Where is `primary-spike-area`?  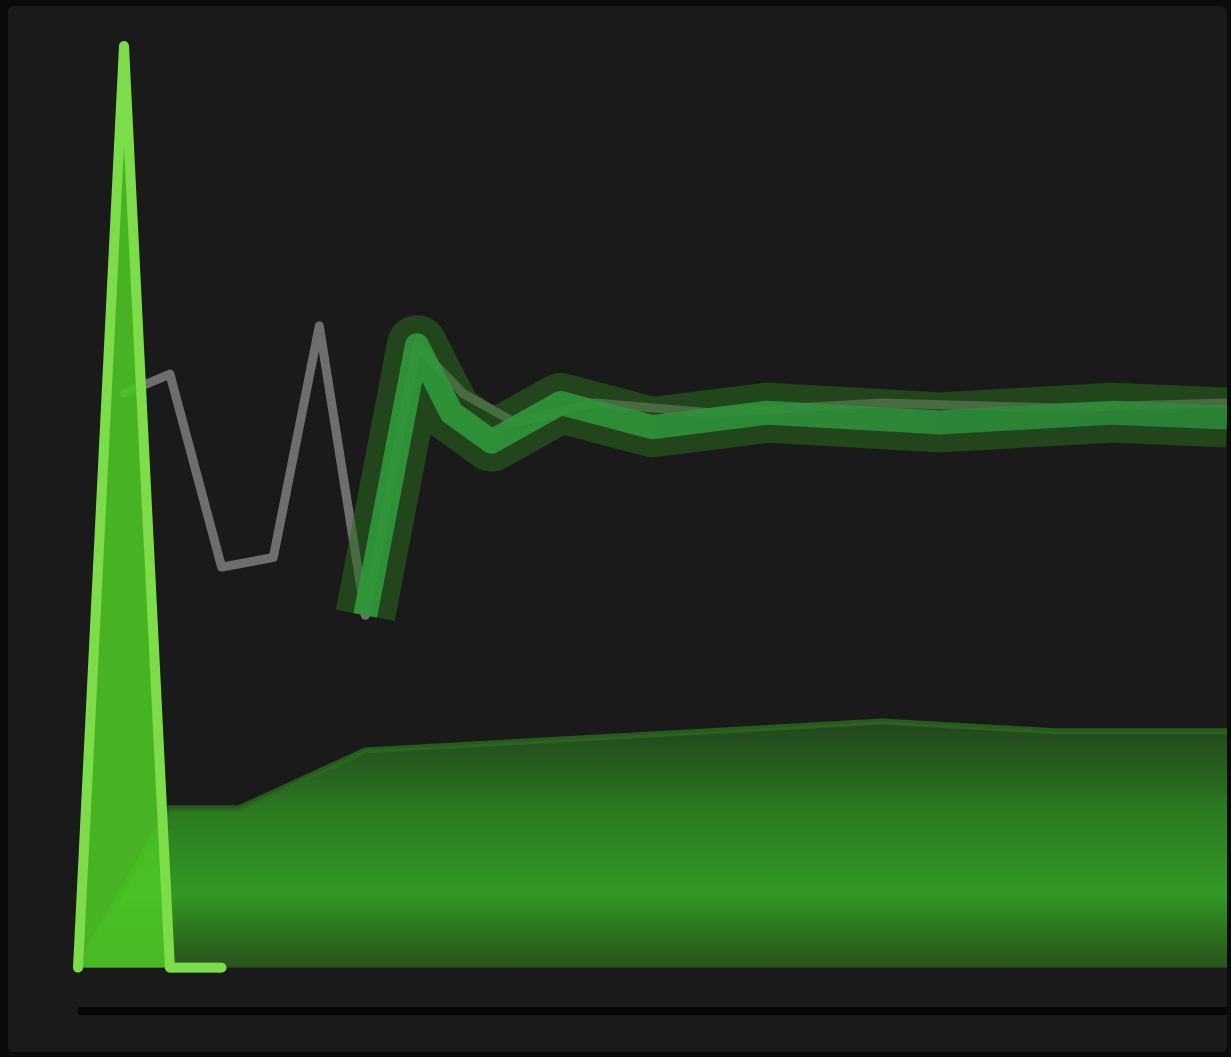 primary-spike-area is located at coordinates (124, 507).